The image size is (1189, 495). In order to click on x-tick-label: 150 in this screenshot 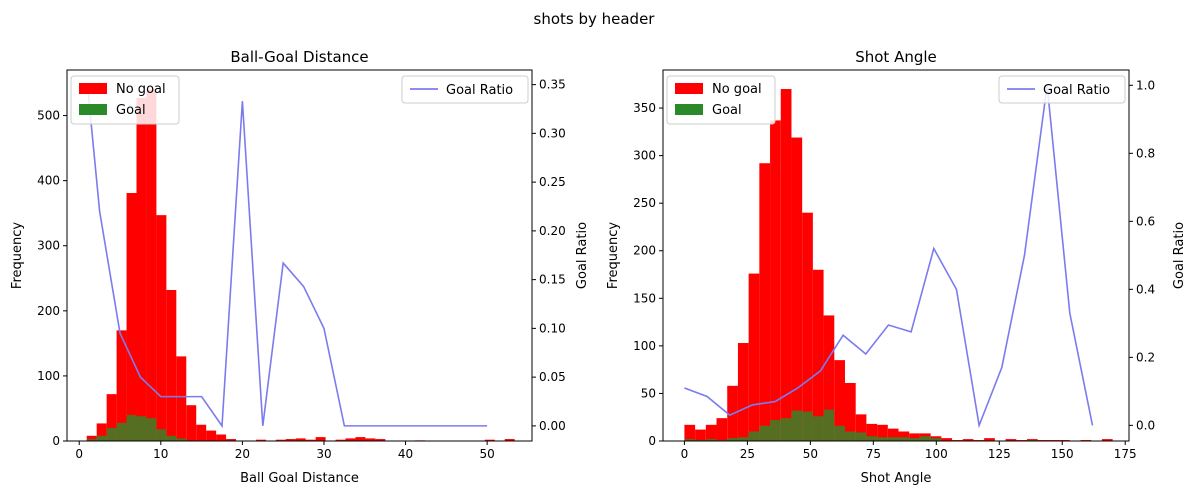, I will do `click(1062, 454)`.